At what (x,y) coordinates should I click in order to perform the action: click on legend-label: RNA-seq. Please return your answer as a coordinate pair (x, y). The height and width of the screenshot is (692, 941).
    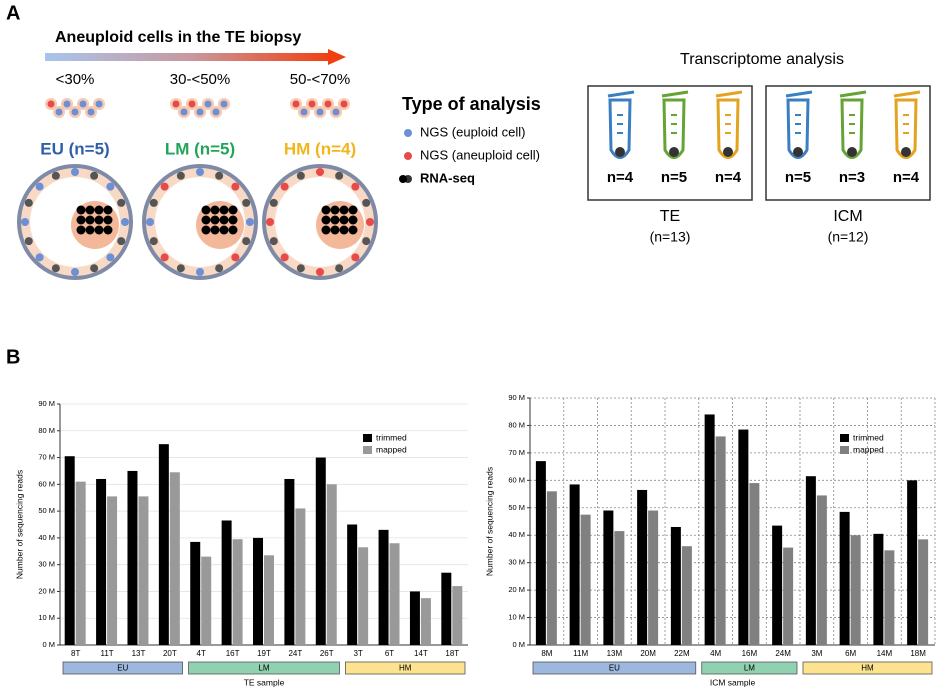
    Looking at the image, I should click on (447, 177).